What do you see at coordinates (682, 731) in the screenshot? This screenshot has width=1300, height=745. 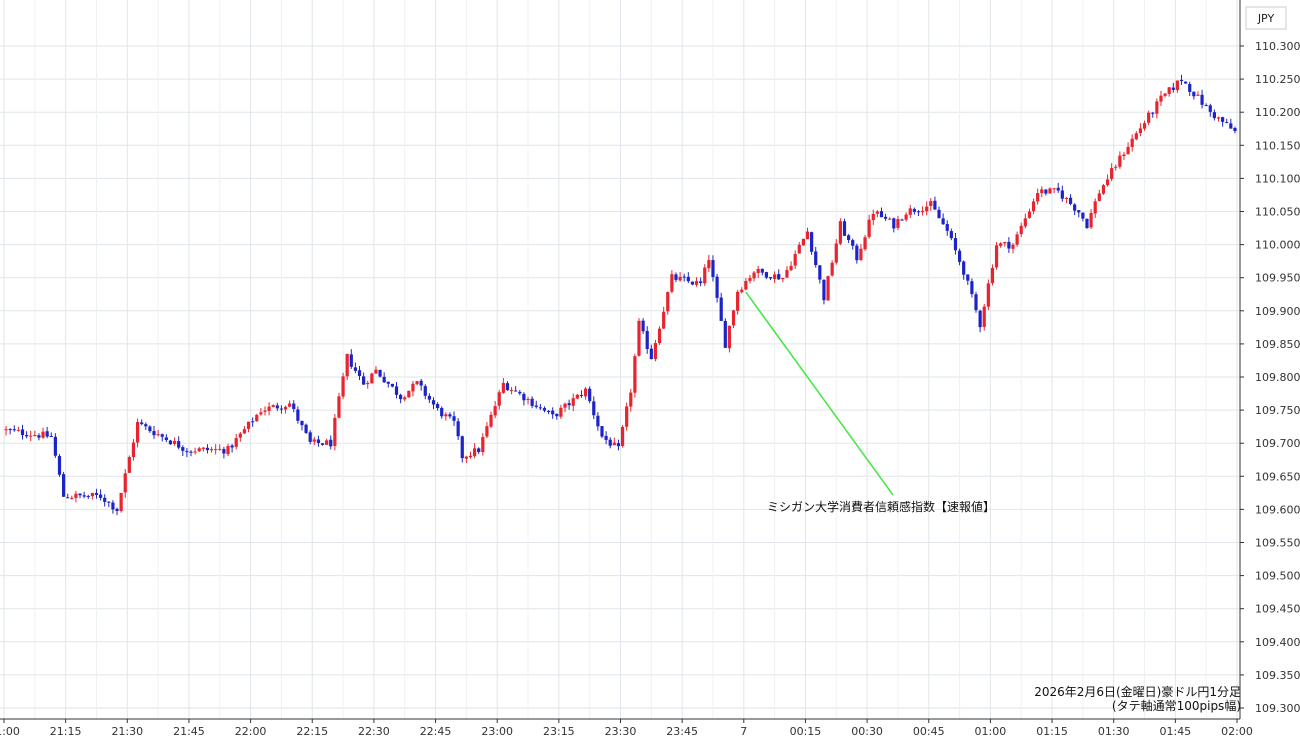 I see `x-tick-label: 23:45` at bounding box center [682, 731].